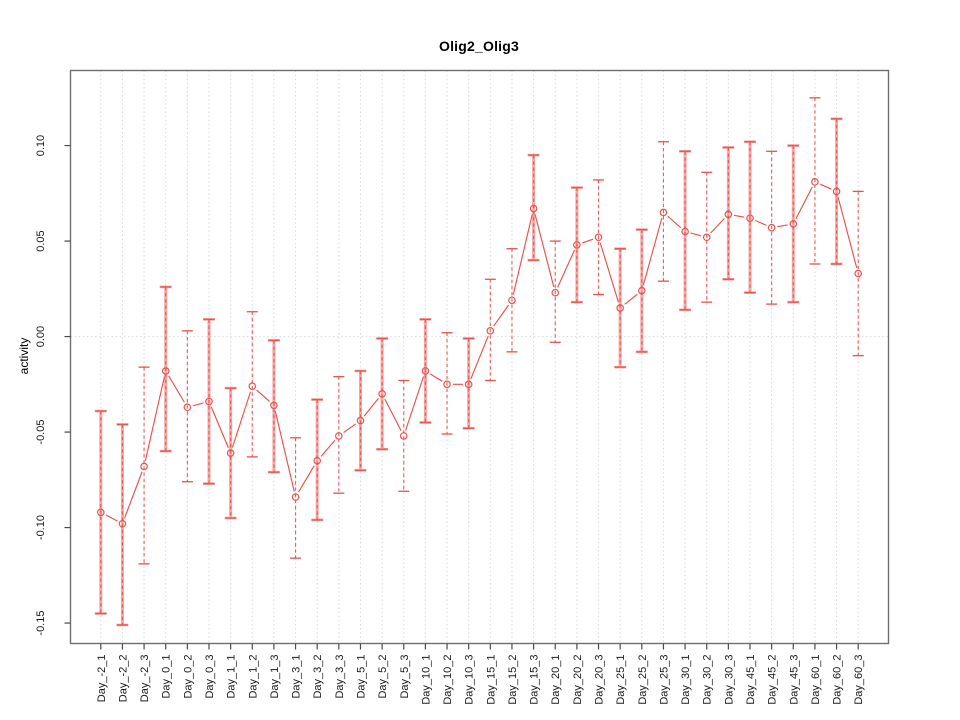  What do you see at coordinates (794, 680) in the screenshot?
I see `x-tick-label: Day_45_3` at bounding box center [794, 680].